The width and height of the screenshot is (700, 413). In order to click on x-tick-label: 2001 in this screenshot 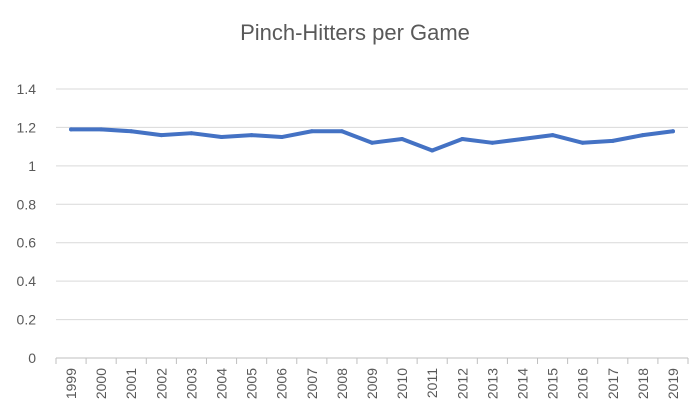, I will do `click(131, 383)`.